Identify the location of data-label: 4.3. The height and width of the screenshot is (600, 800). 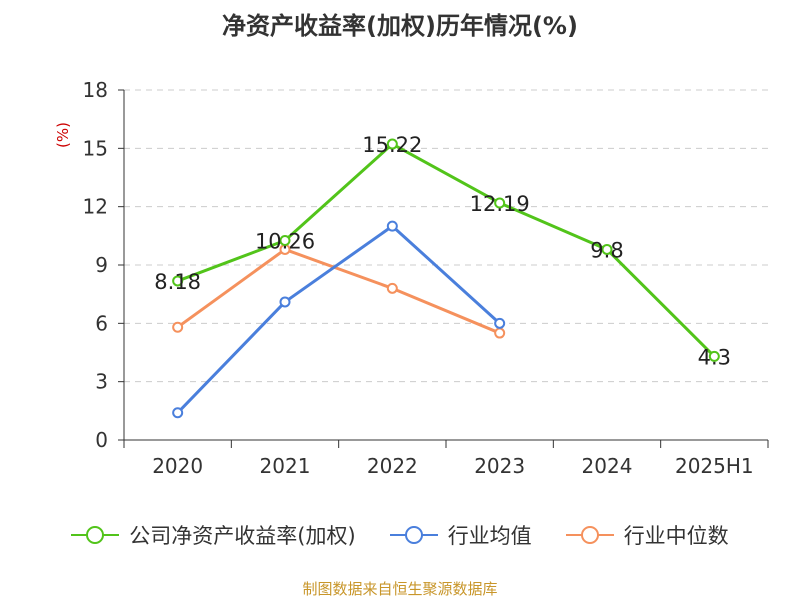
(714, 357).